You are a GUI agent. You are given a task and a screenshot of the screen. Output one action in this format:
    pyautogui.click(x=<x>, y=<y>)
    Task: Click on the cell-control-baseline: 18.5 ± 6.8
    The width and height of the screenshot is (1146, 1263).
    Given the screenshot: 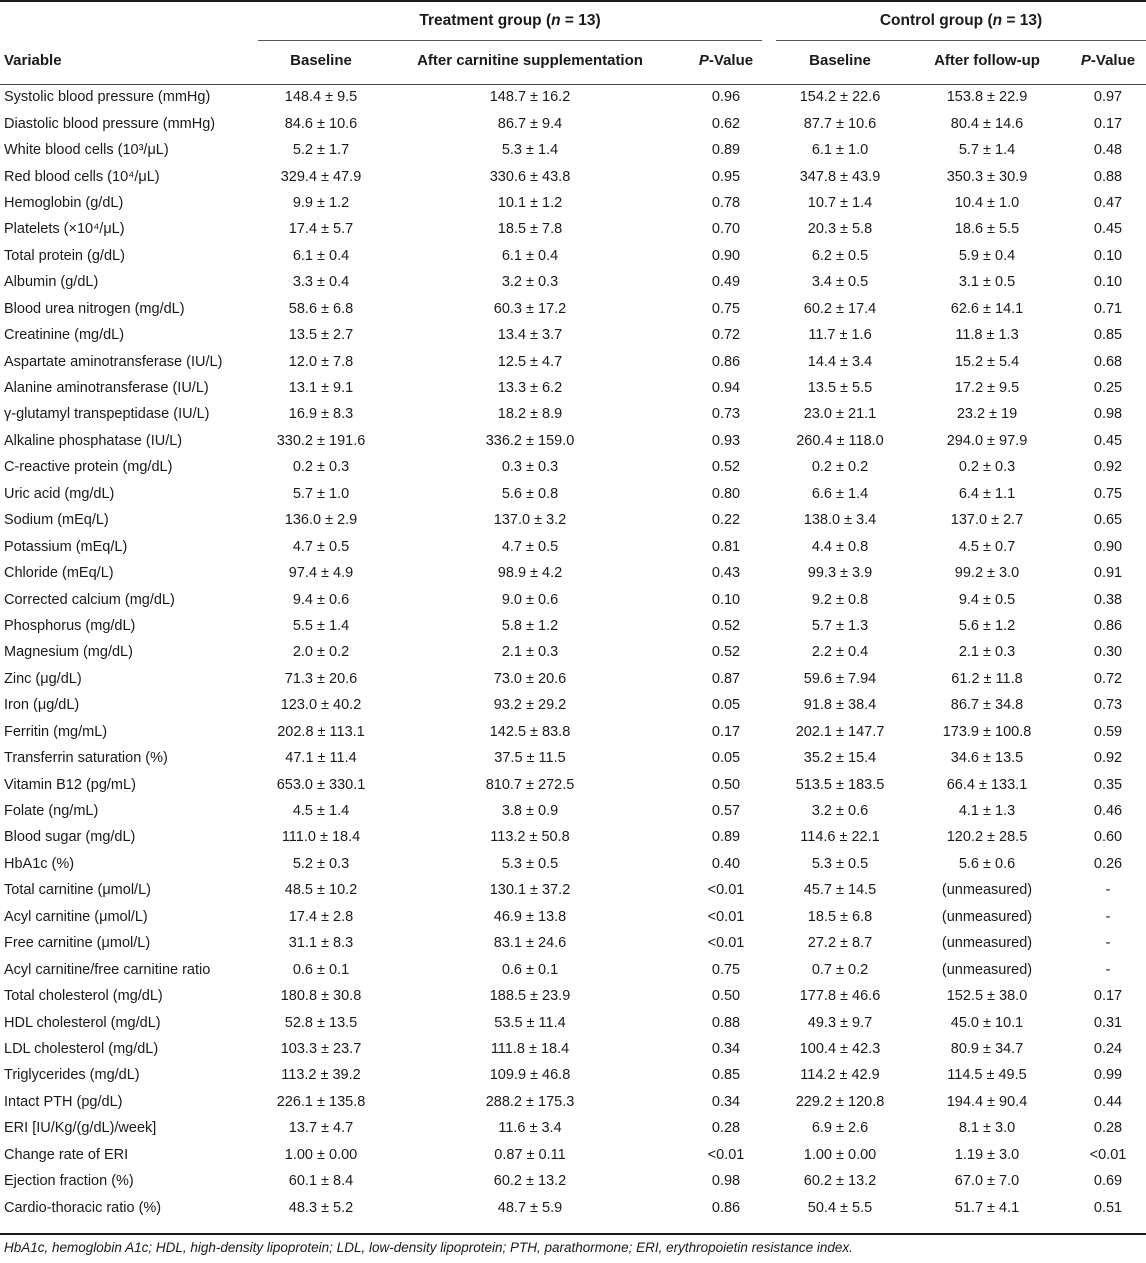 What is the action you would take?
    pyautogui.click(x=840, y=916)
    